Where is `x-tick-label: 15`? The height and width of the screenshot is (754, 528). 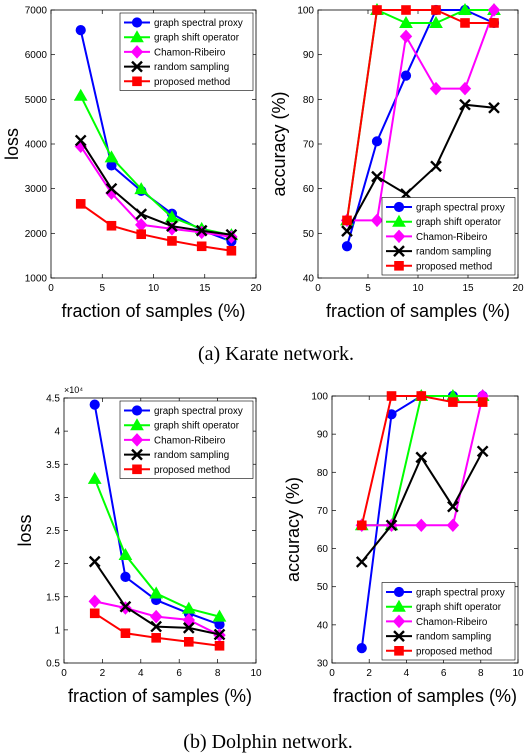
x-tick-label: 15 is located at coordinates (468, 288).